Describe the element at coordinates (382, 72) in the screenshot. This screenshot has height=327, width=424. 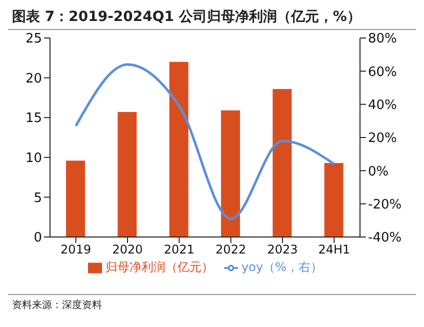
I see `y2-tick-label: 60%` at that location.